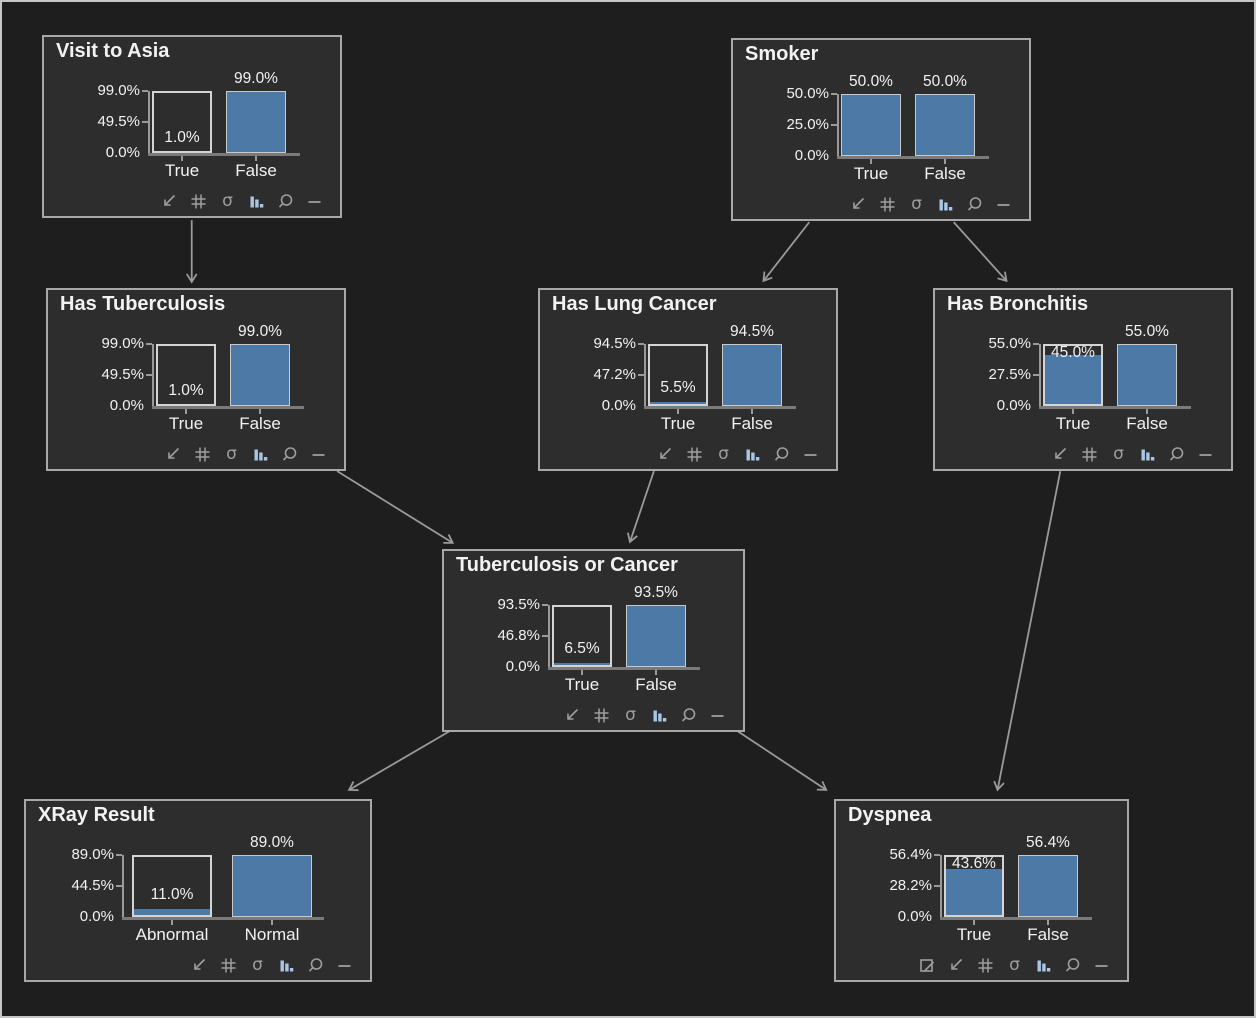 The height and width of the screenshot is (1018, 1256). What do you see at coordinates (172, 895) in the screenshot?
I see `bar-value-label: 11.0%` at bounding box center [172, 895].